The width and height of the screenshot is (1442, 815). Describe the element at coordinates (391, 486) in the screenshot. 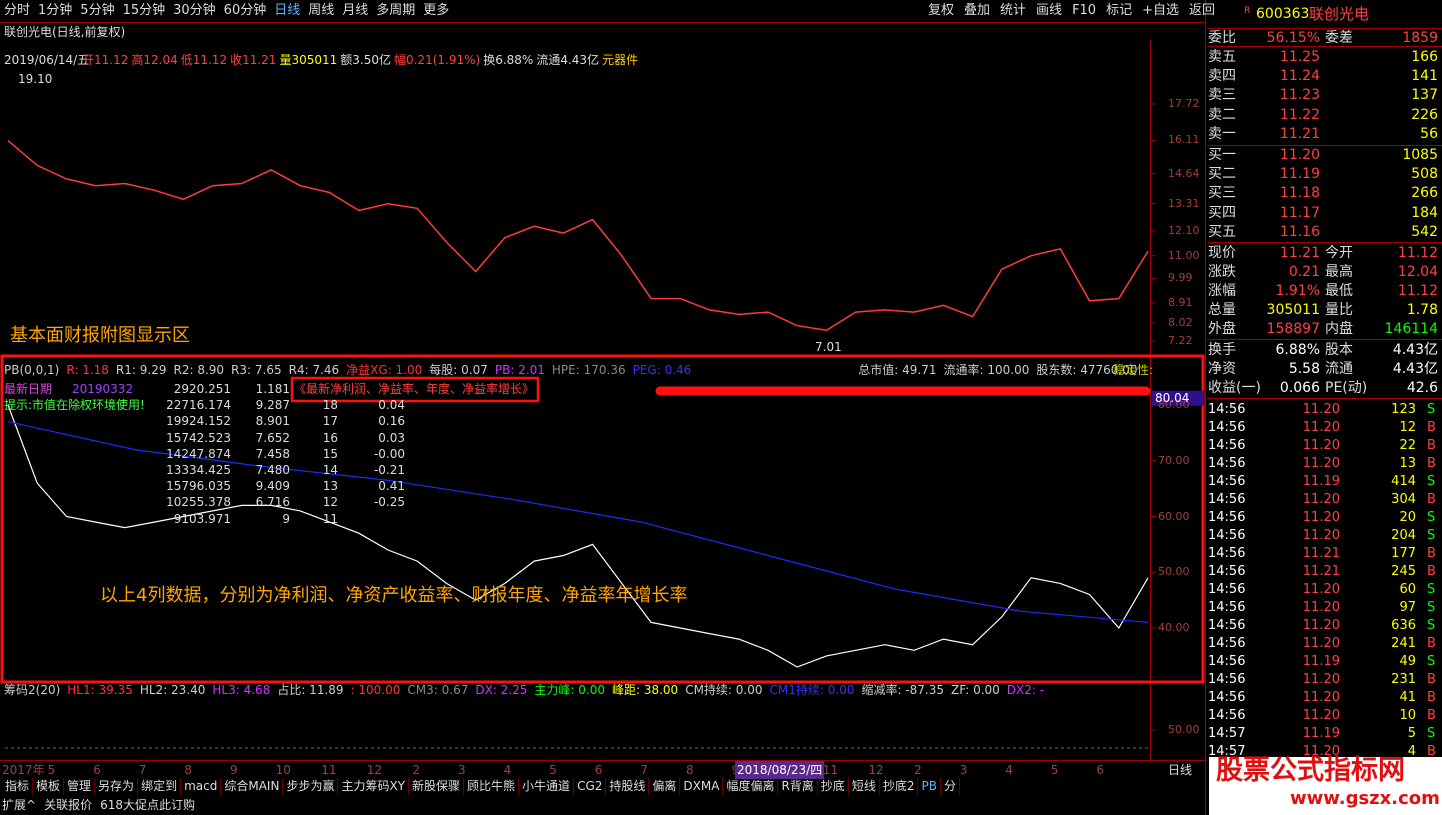

I see `table-cell: 0.41` at that location.